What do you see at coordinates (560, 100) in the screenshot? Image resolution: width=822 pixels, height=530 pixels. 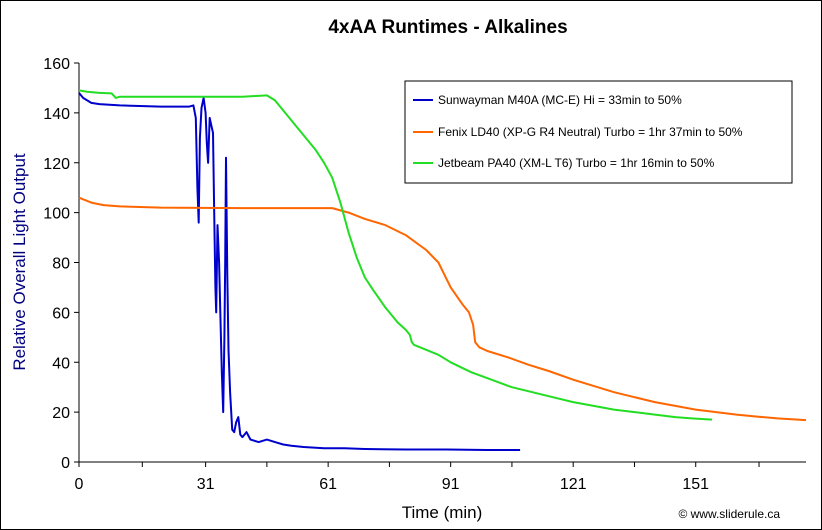 I see `legend-label-sunwayman: Sunwayman M40A (MC-E) Hi = 33min to 50%` at bounding box center [560, 100].